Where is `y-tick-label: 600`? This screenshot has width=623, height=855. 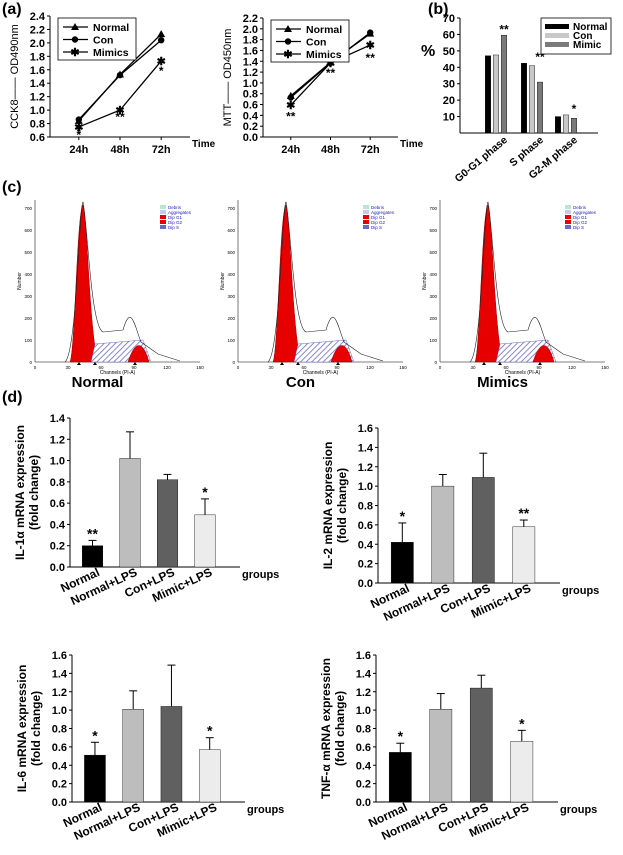 y-tick-label: 600 is located at coordinates (231, 230).